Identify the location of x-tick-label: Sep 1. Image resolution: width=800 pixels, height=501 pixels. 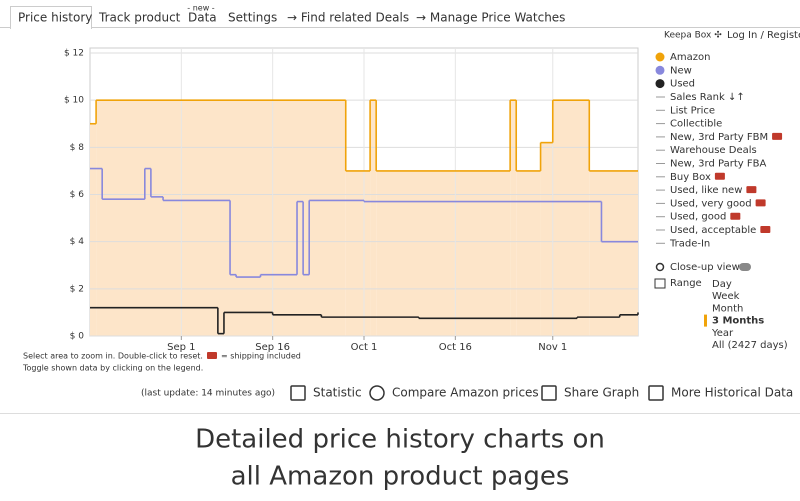
(181, 347).